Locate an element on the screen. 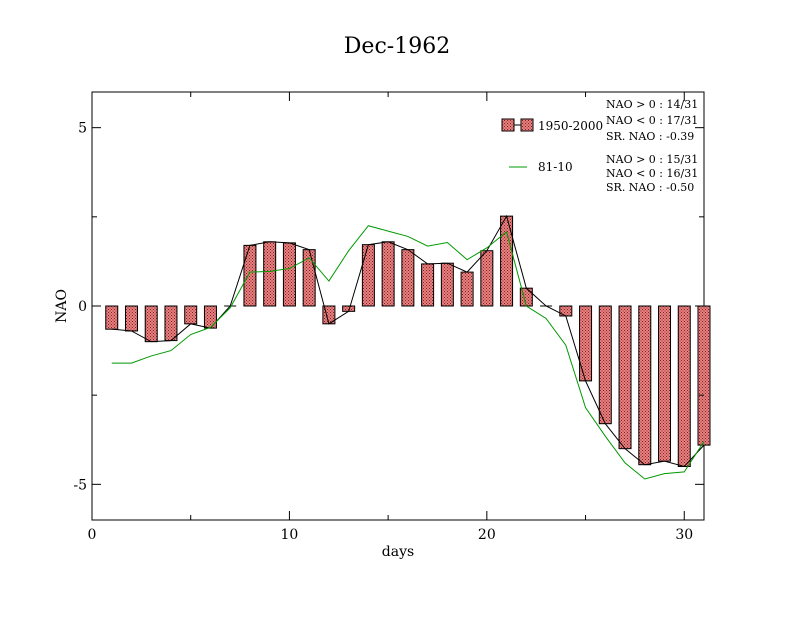 This screenshot has height=617, width=792. legend-label-81-10: 81-10 is located at coordinates (555, 167).